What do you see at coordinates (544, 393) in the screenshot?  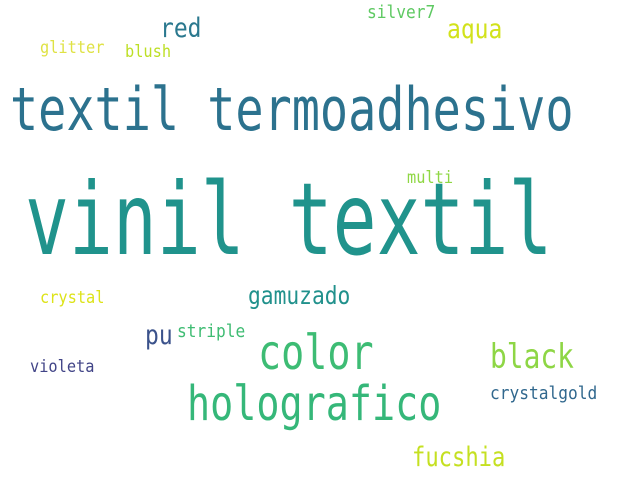 I see `word-crystalgold: crystalgold` at bounding box center [544, 393].